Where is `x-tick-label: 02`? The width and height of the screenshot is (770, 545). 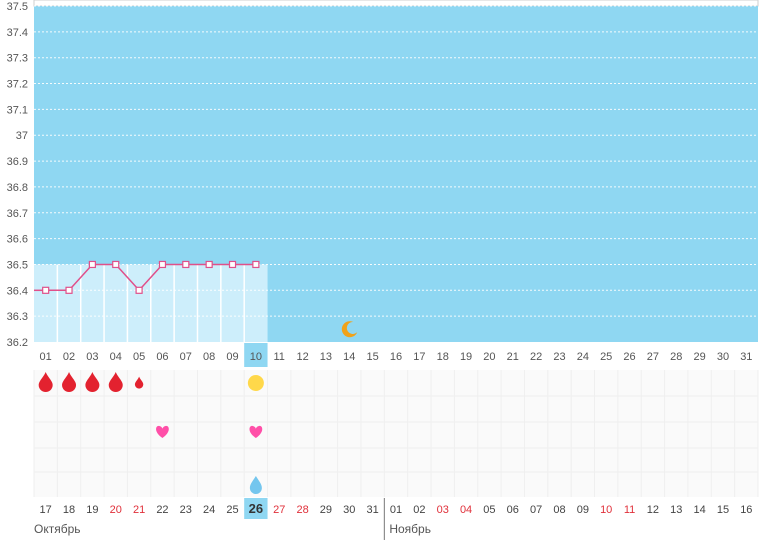
x-tick-label: 02 is located at coordinates (69, 357).